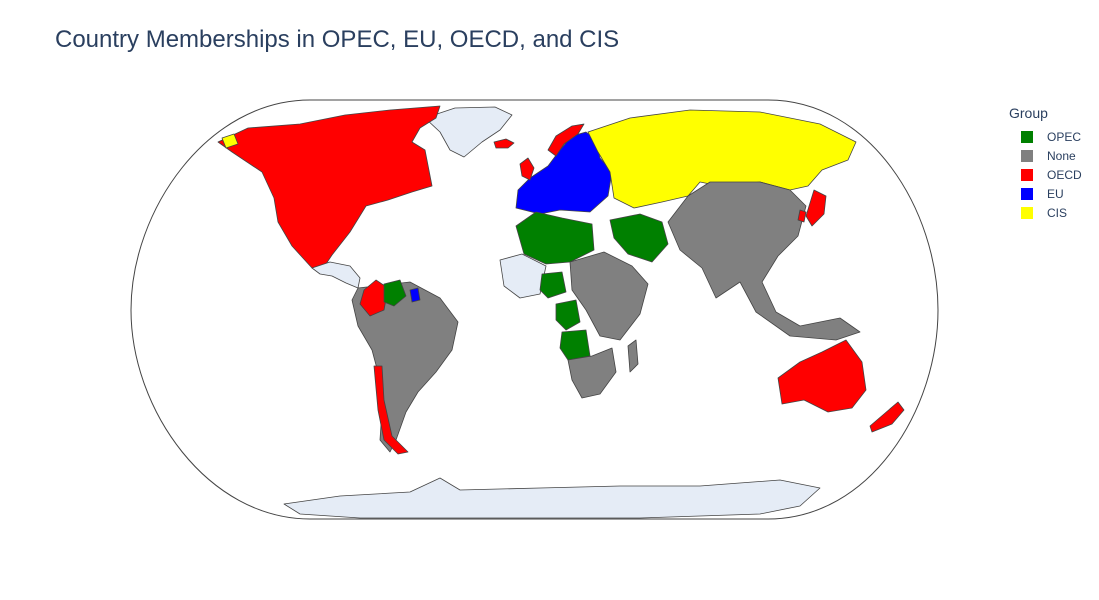 The image size is (1099, 600). Describe the element at coordinates (391, 410) in the screenshot. I see `region-chile` at that location.